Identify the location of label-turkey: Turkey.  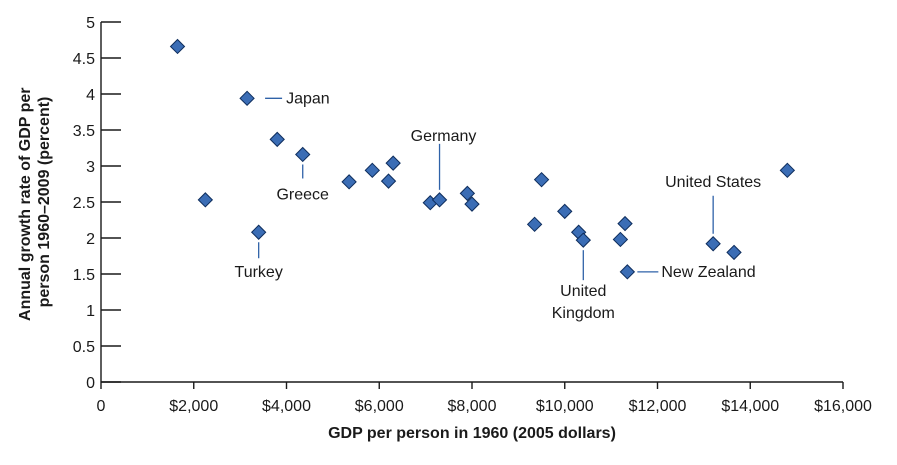
(259, 272).